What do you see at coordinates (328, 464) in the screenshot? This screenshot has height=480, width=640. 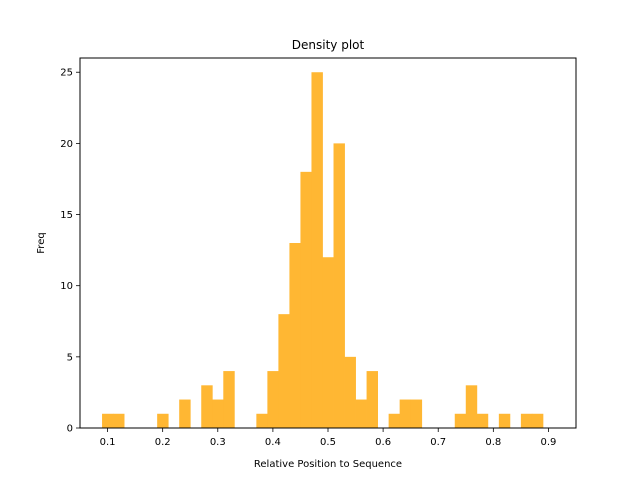 I see `x-axis-label: Relative Position to Sequence` at bounding box center [328, 464].